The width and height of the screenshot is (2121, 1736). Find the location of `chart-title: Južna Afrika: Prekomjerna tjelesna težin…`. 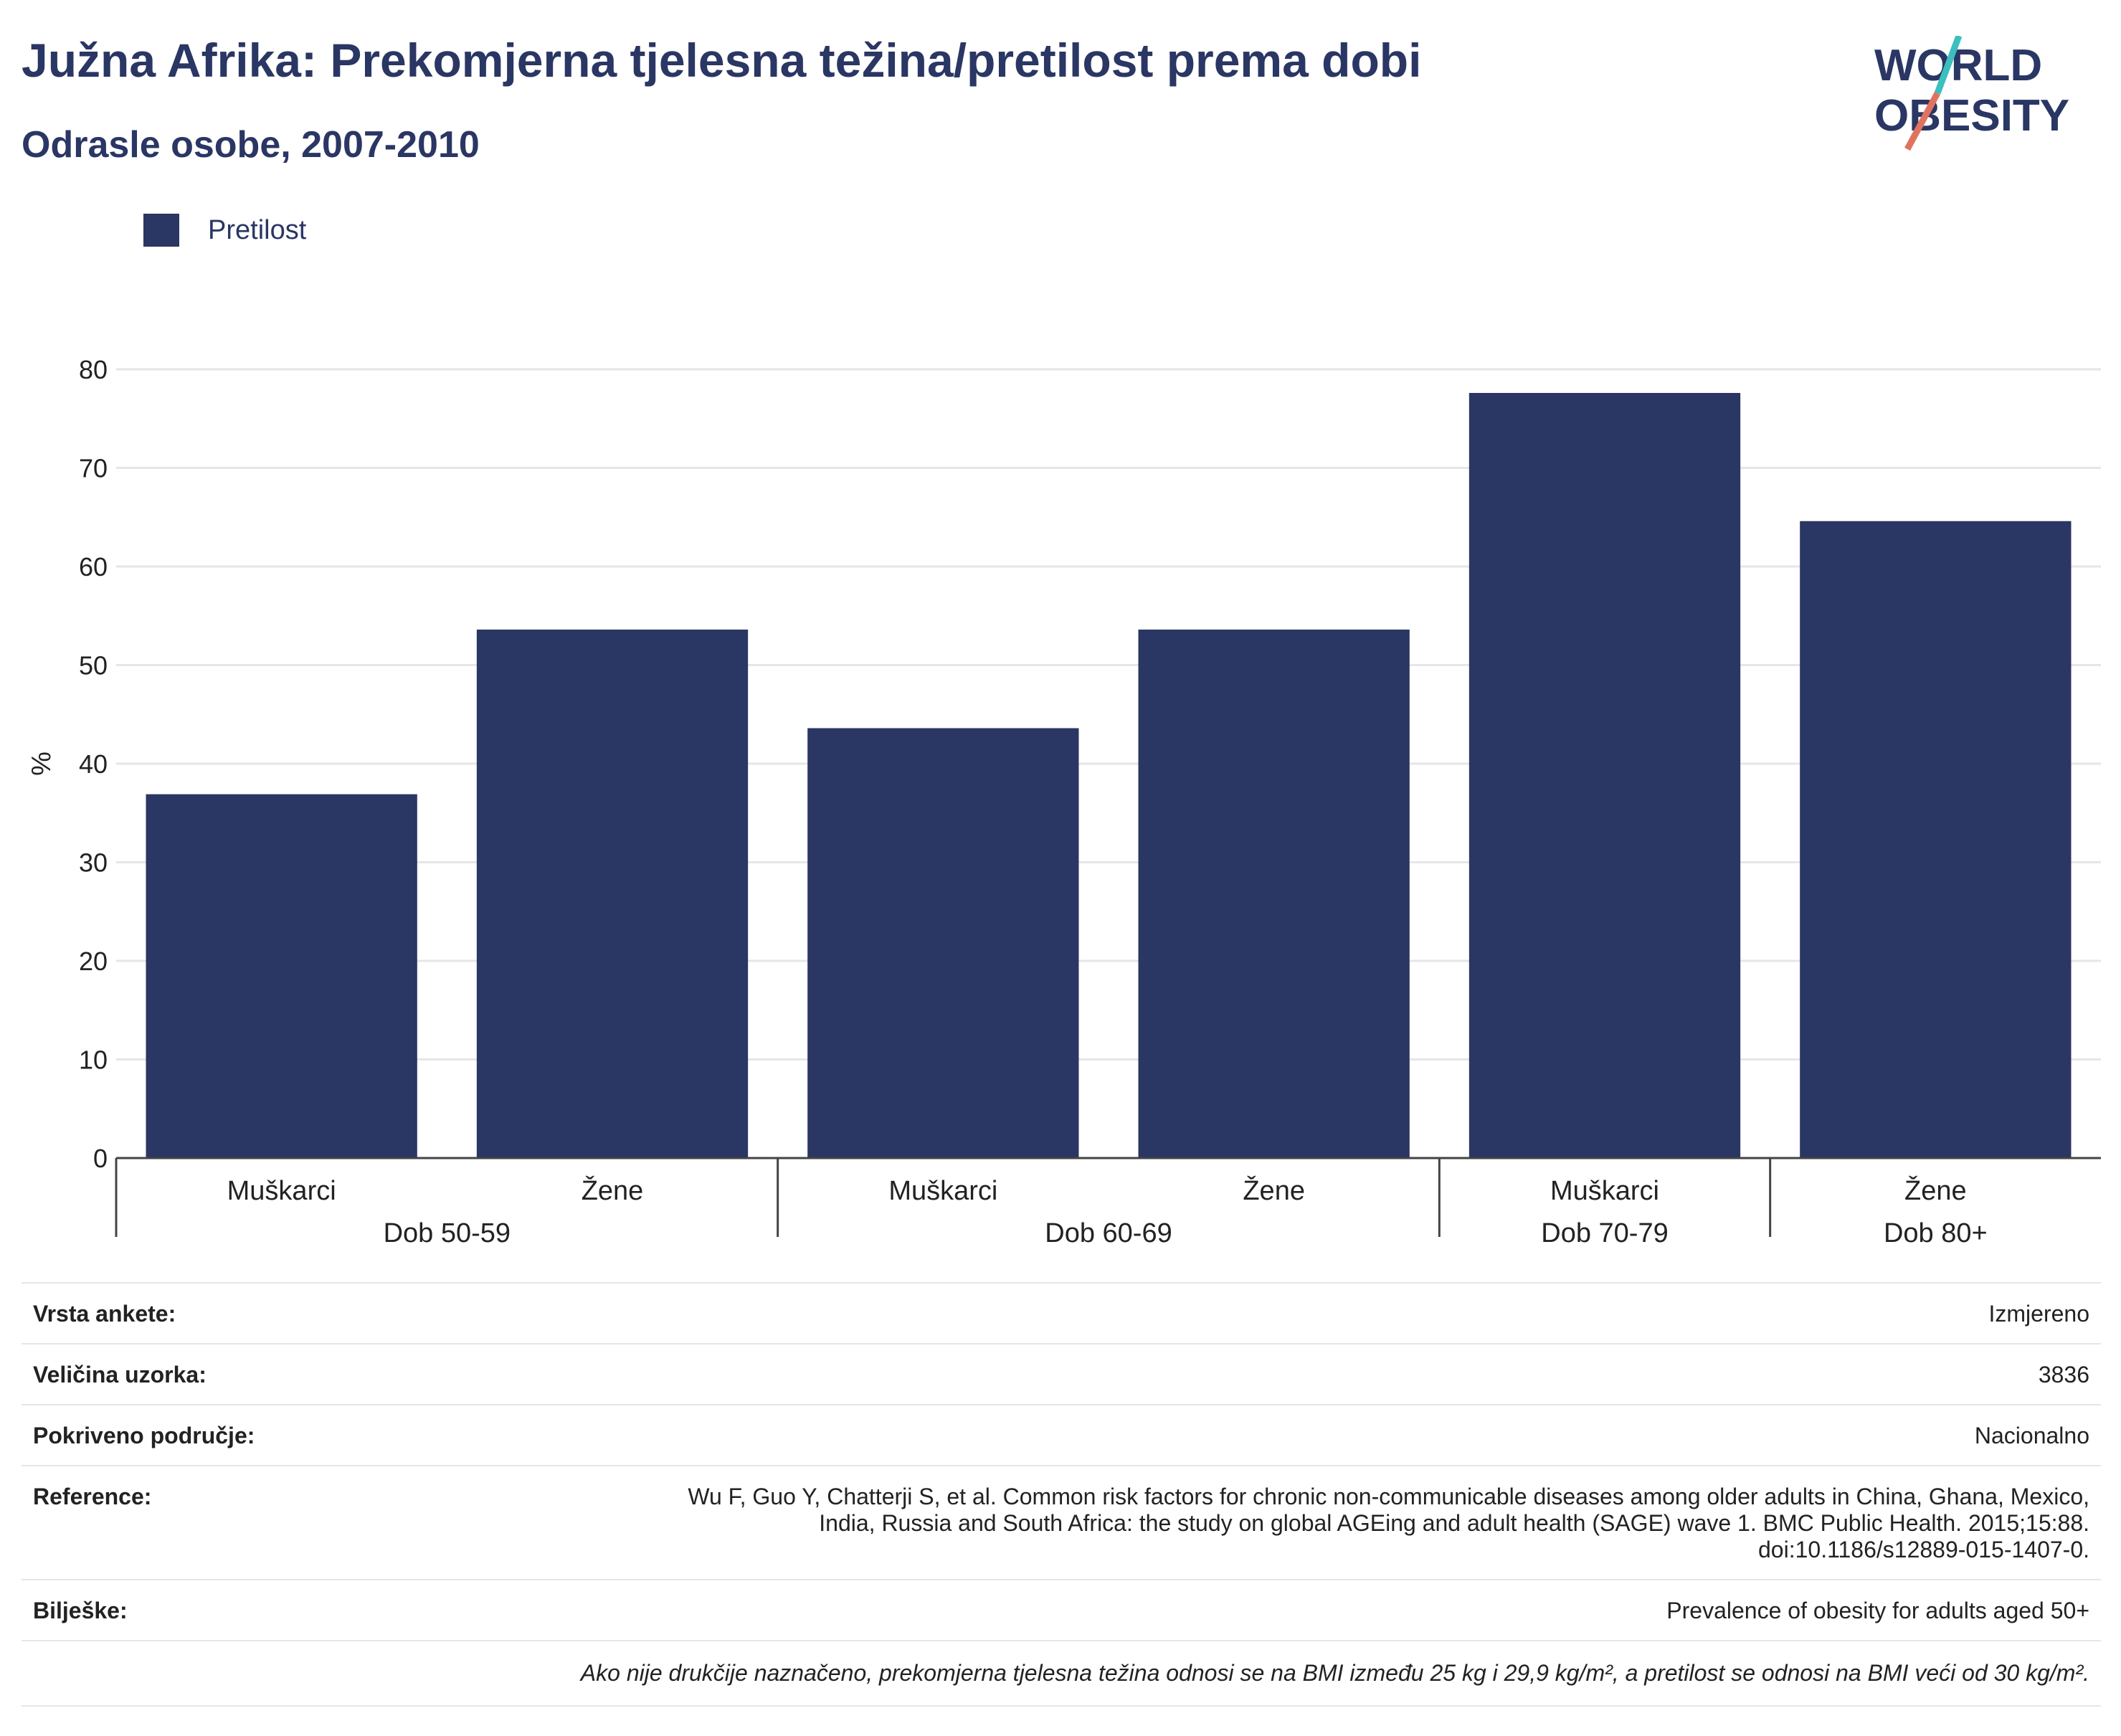

chart-title: Južna Afrika: Prekomjerna tjelesna težin… is located at coordinates (722, 61).